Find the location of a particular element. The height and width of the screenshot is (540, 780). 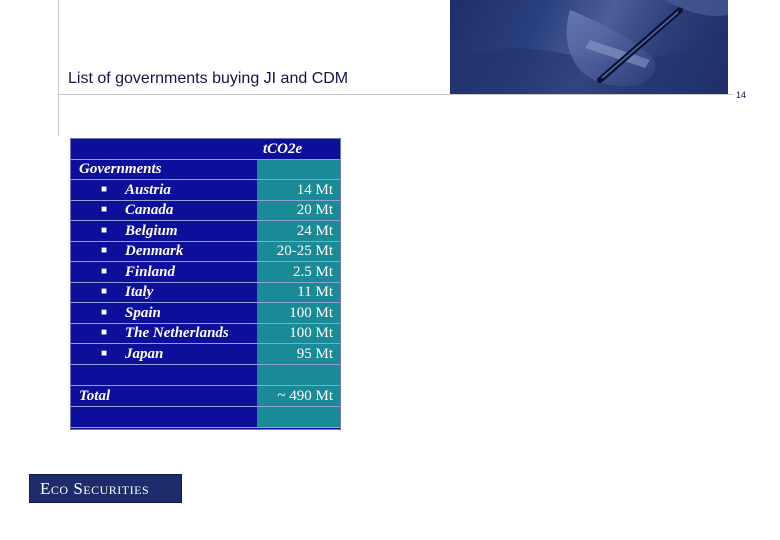

ecosecurities-logo: ECO SECURITIES is located at coordinates (105, 488).